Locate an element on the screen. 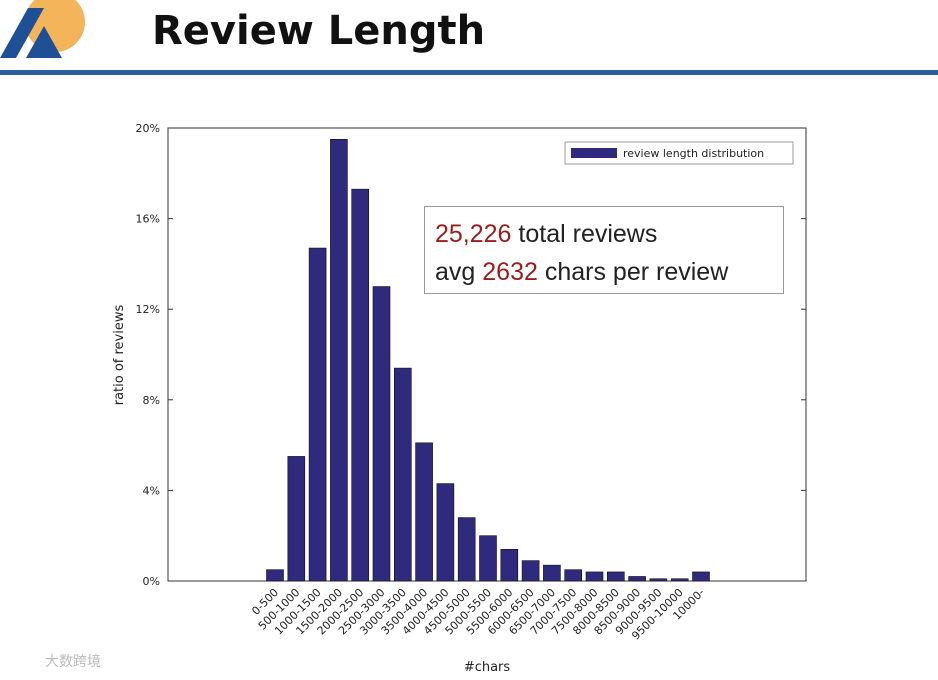  legend-frame is located at coordinates (679, 153).